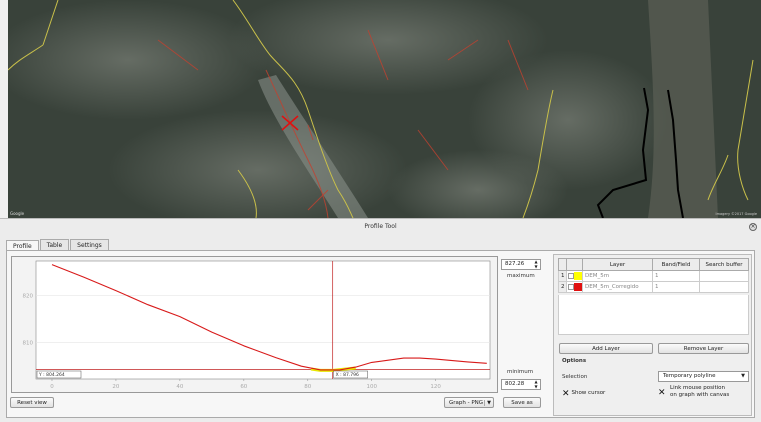 The image size is (761, 422). I want to click on options-title: Options, so click(574, 361).